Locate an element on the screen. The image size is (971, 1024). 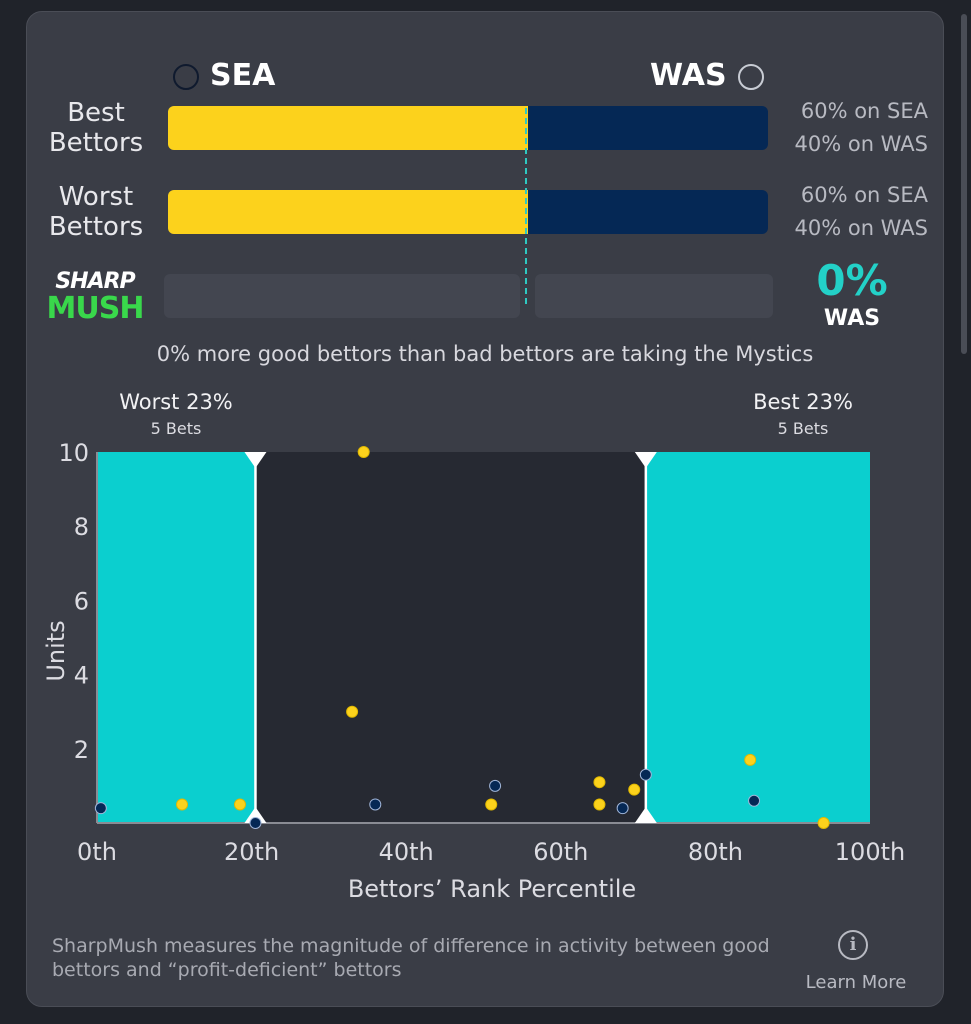
was-color-dot is located at coordinates (751, 77).